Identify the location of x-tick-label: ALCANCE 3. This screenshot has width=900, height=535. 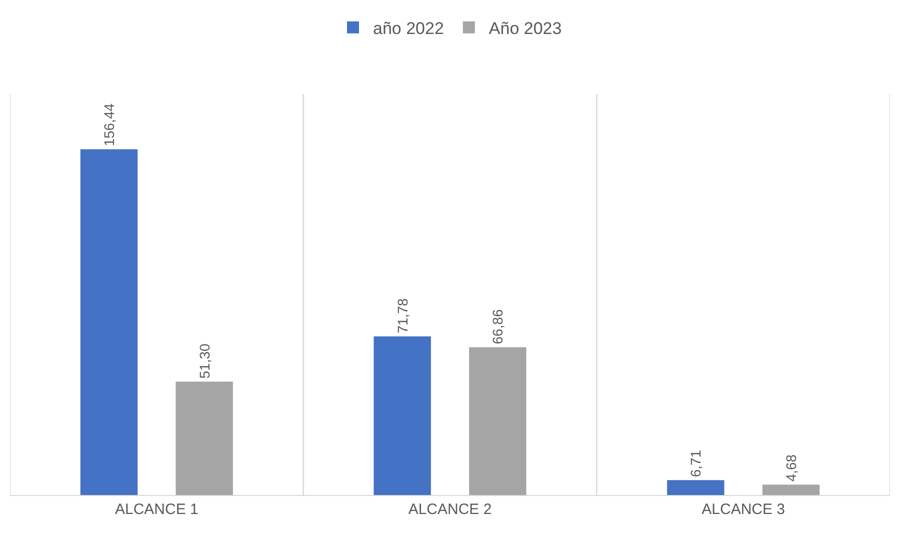
(744, 509).